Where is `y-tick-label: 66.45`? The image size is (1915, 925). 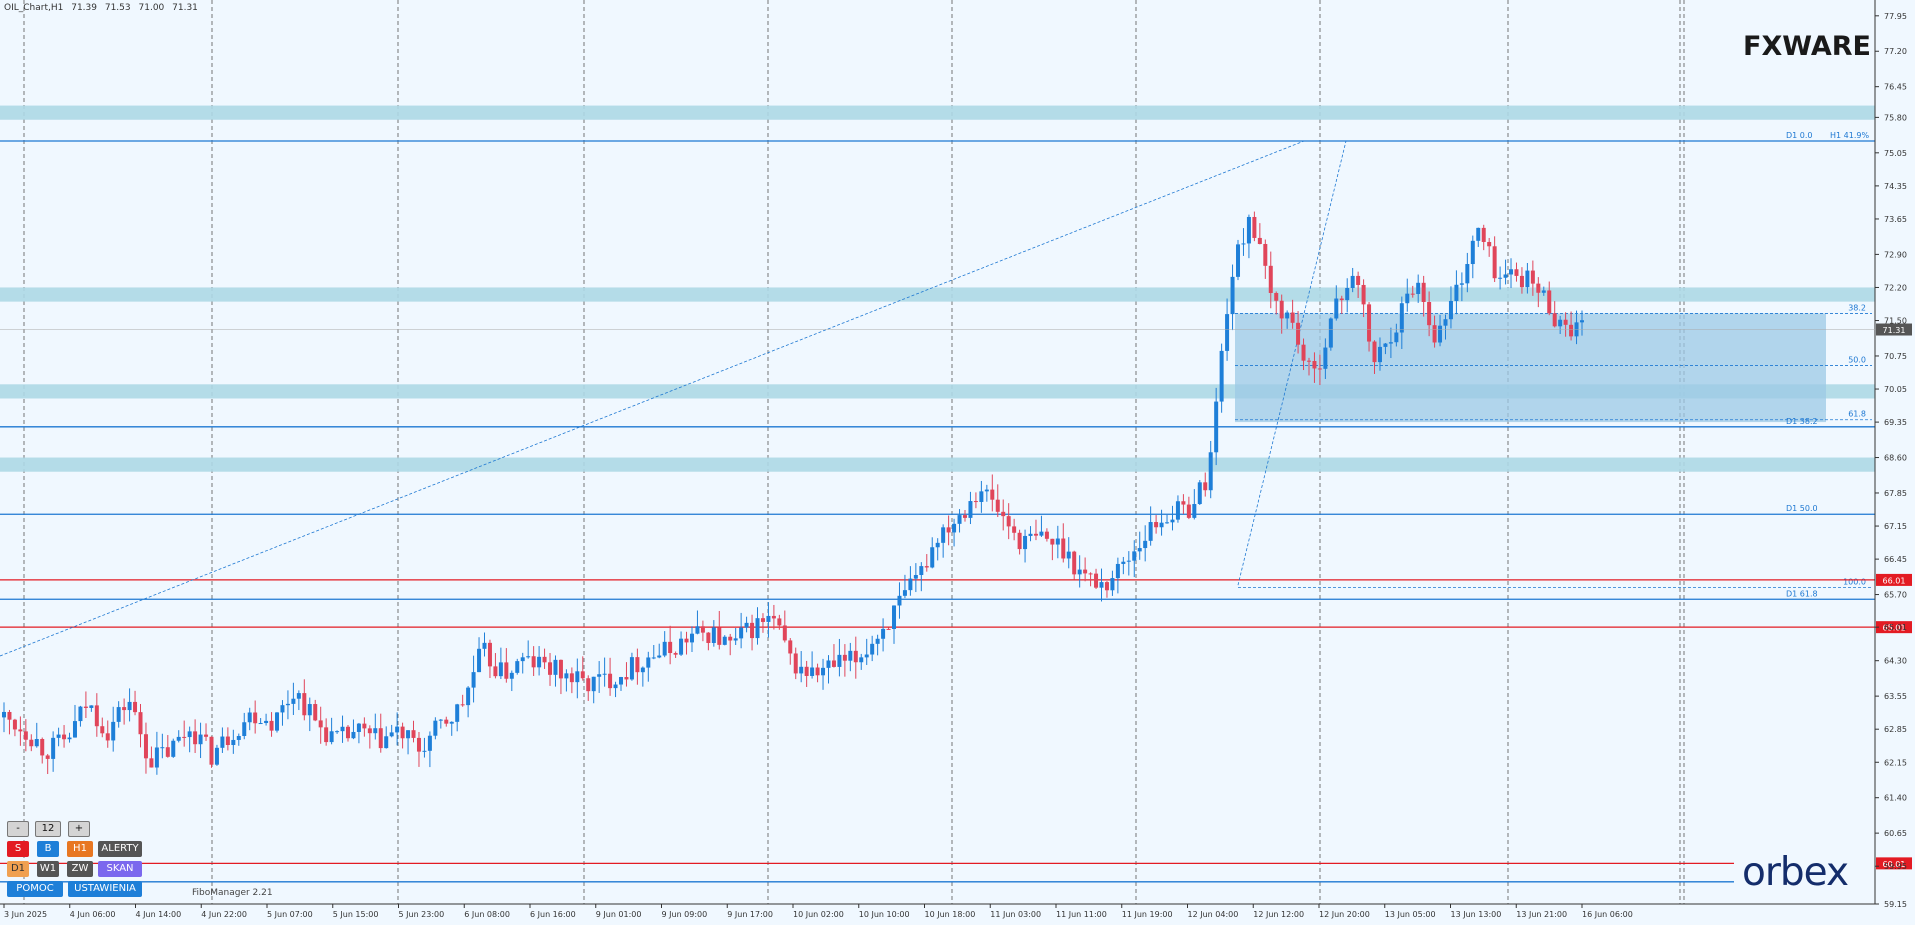
y-tick-label: 66.45 is located at coordinates (1895, 559).